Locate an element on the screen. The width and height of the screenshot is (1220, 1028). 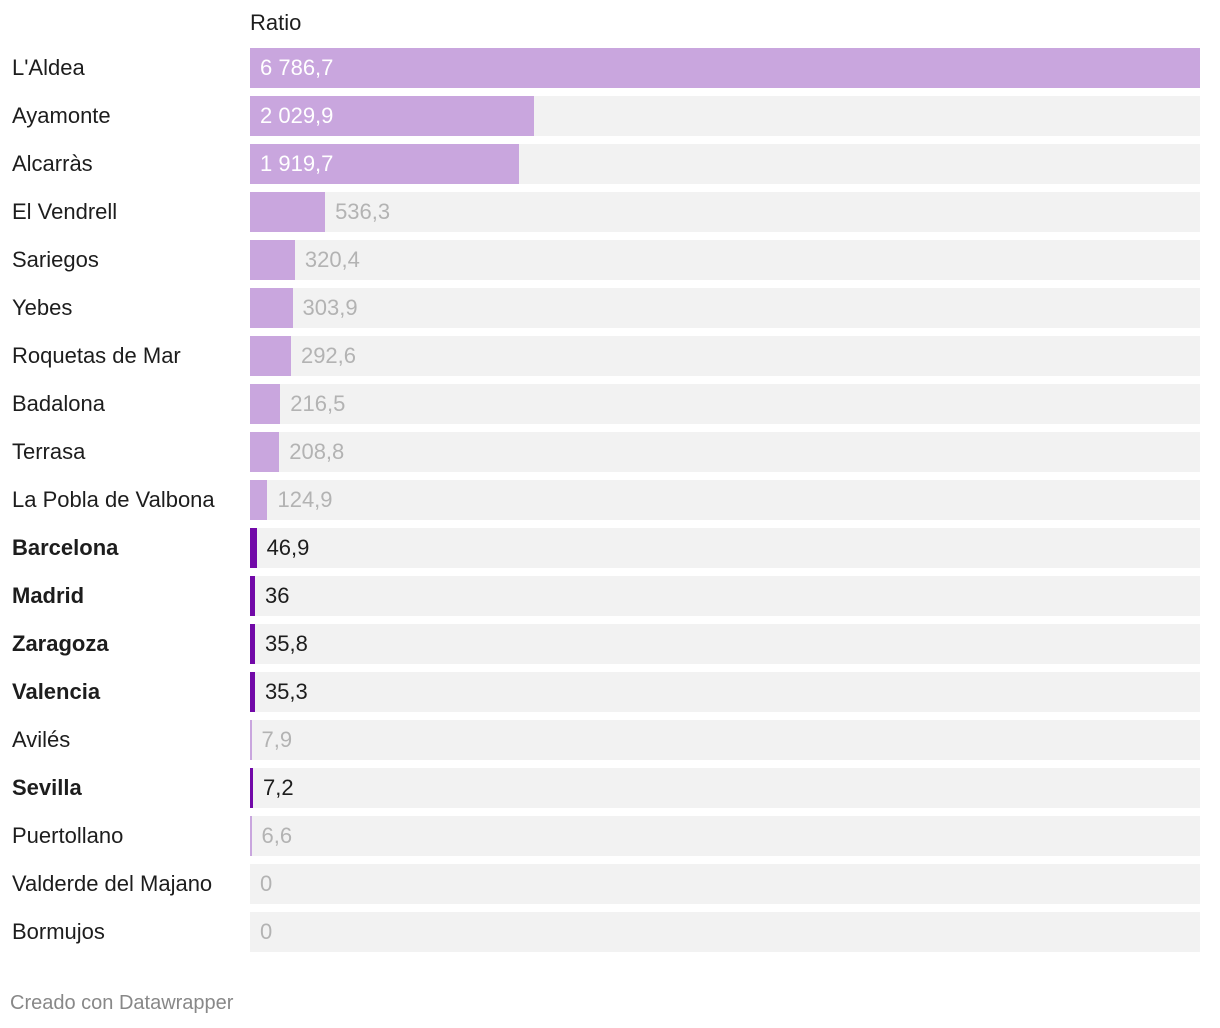
chart-row: Roquetas de Mar 292,6 is located at coordinates (610, 356).